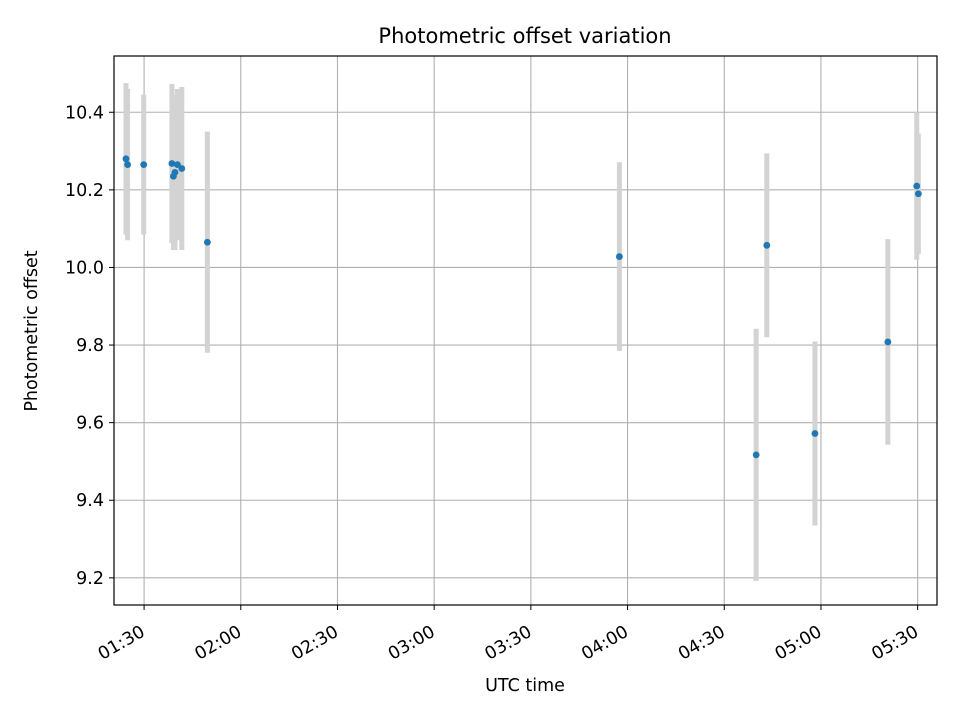 The width and height of the screenshot is (960, 720). What do you see at coordinates (799, 643) in the screenshot?
I see `x-tick-label: 05:00` at bounding box center [799, 643].